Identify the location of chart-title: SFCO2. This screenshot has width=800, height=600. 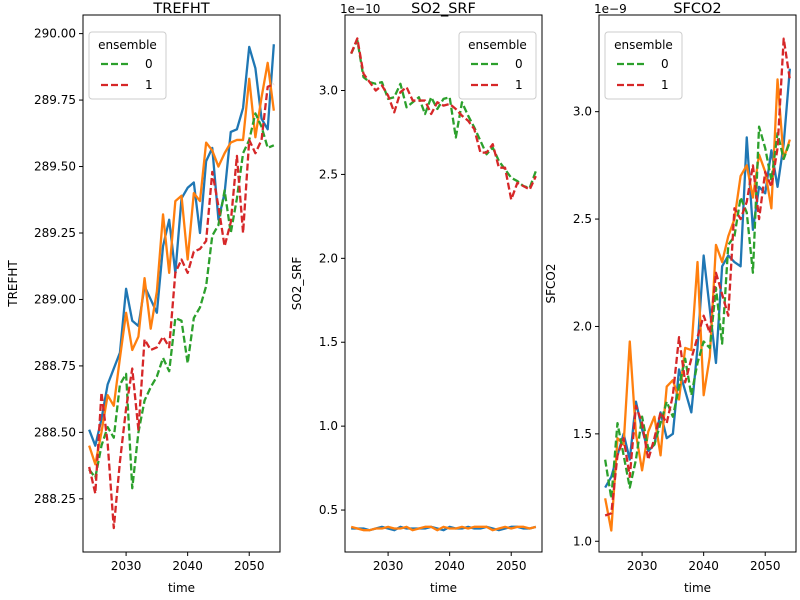
(697, 9).